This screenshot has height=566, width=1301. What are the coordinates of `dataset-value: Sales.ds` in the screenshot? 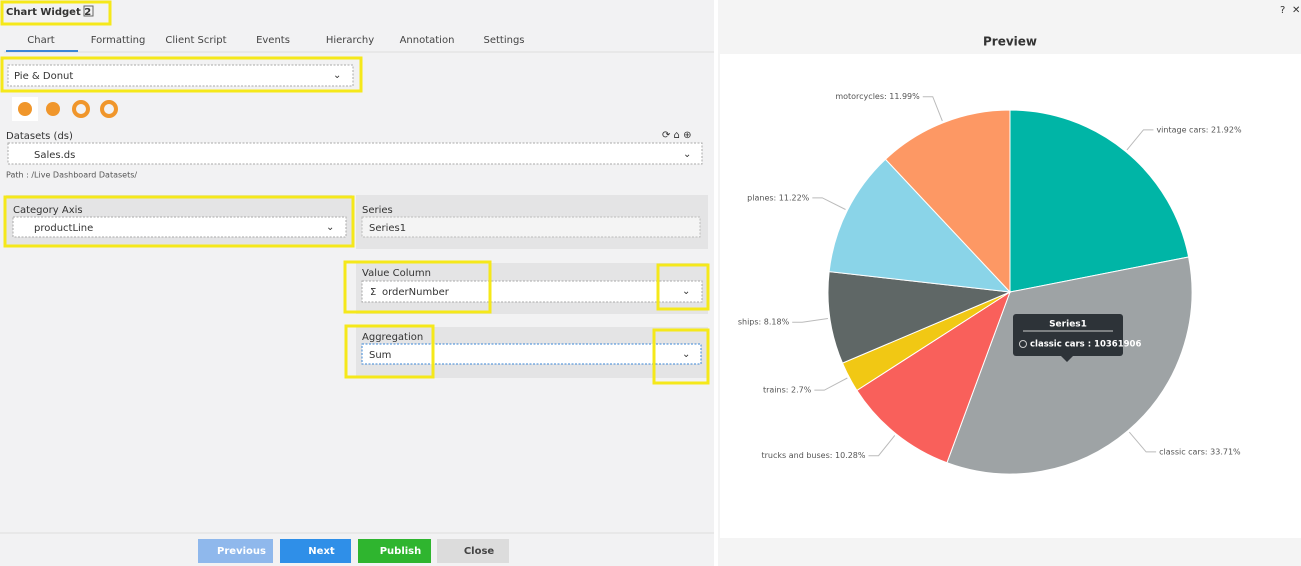 It's located at (54, 155).